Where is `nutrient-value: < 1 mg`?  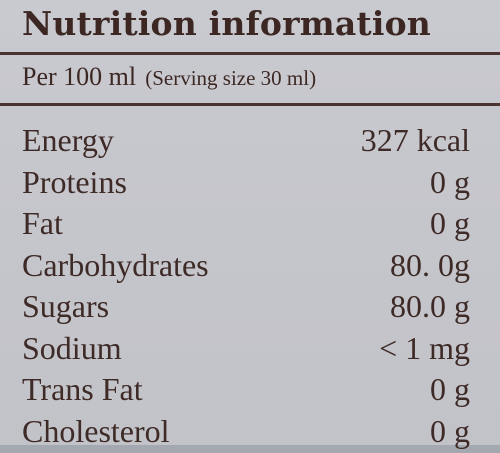 nutrient-value: < 1 mg is located at coordinates (424, 348).